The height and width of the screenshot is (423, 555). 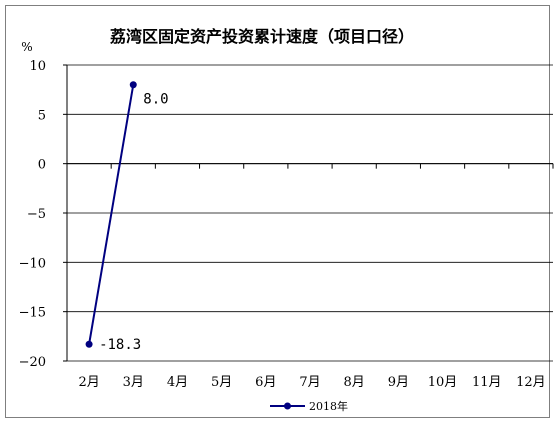 I want to click on y-unit-label: %, so click(x=26, y=47).